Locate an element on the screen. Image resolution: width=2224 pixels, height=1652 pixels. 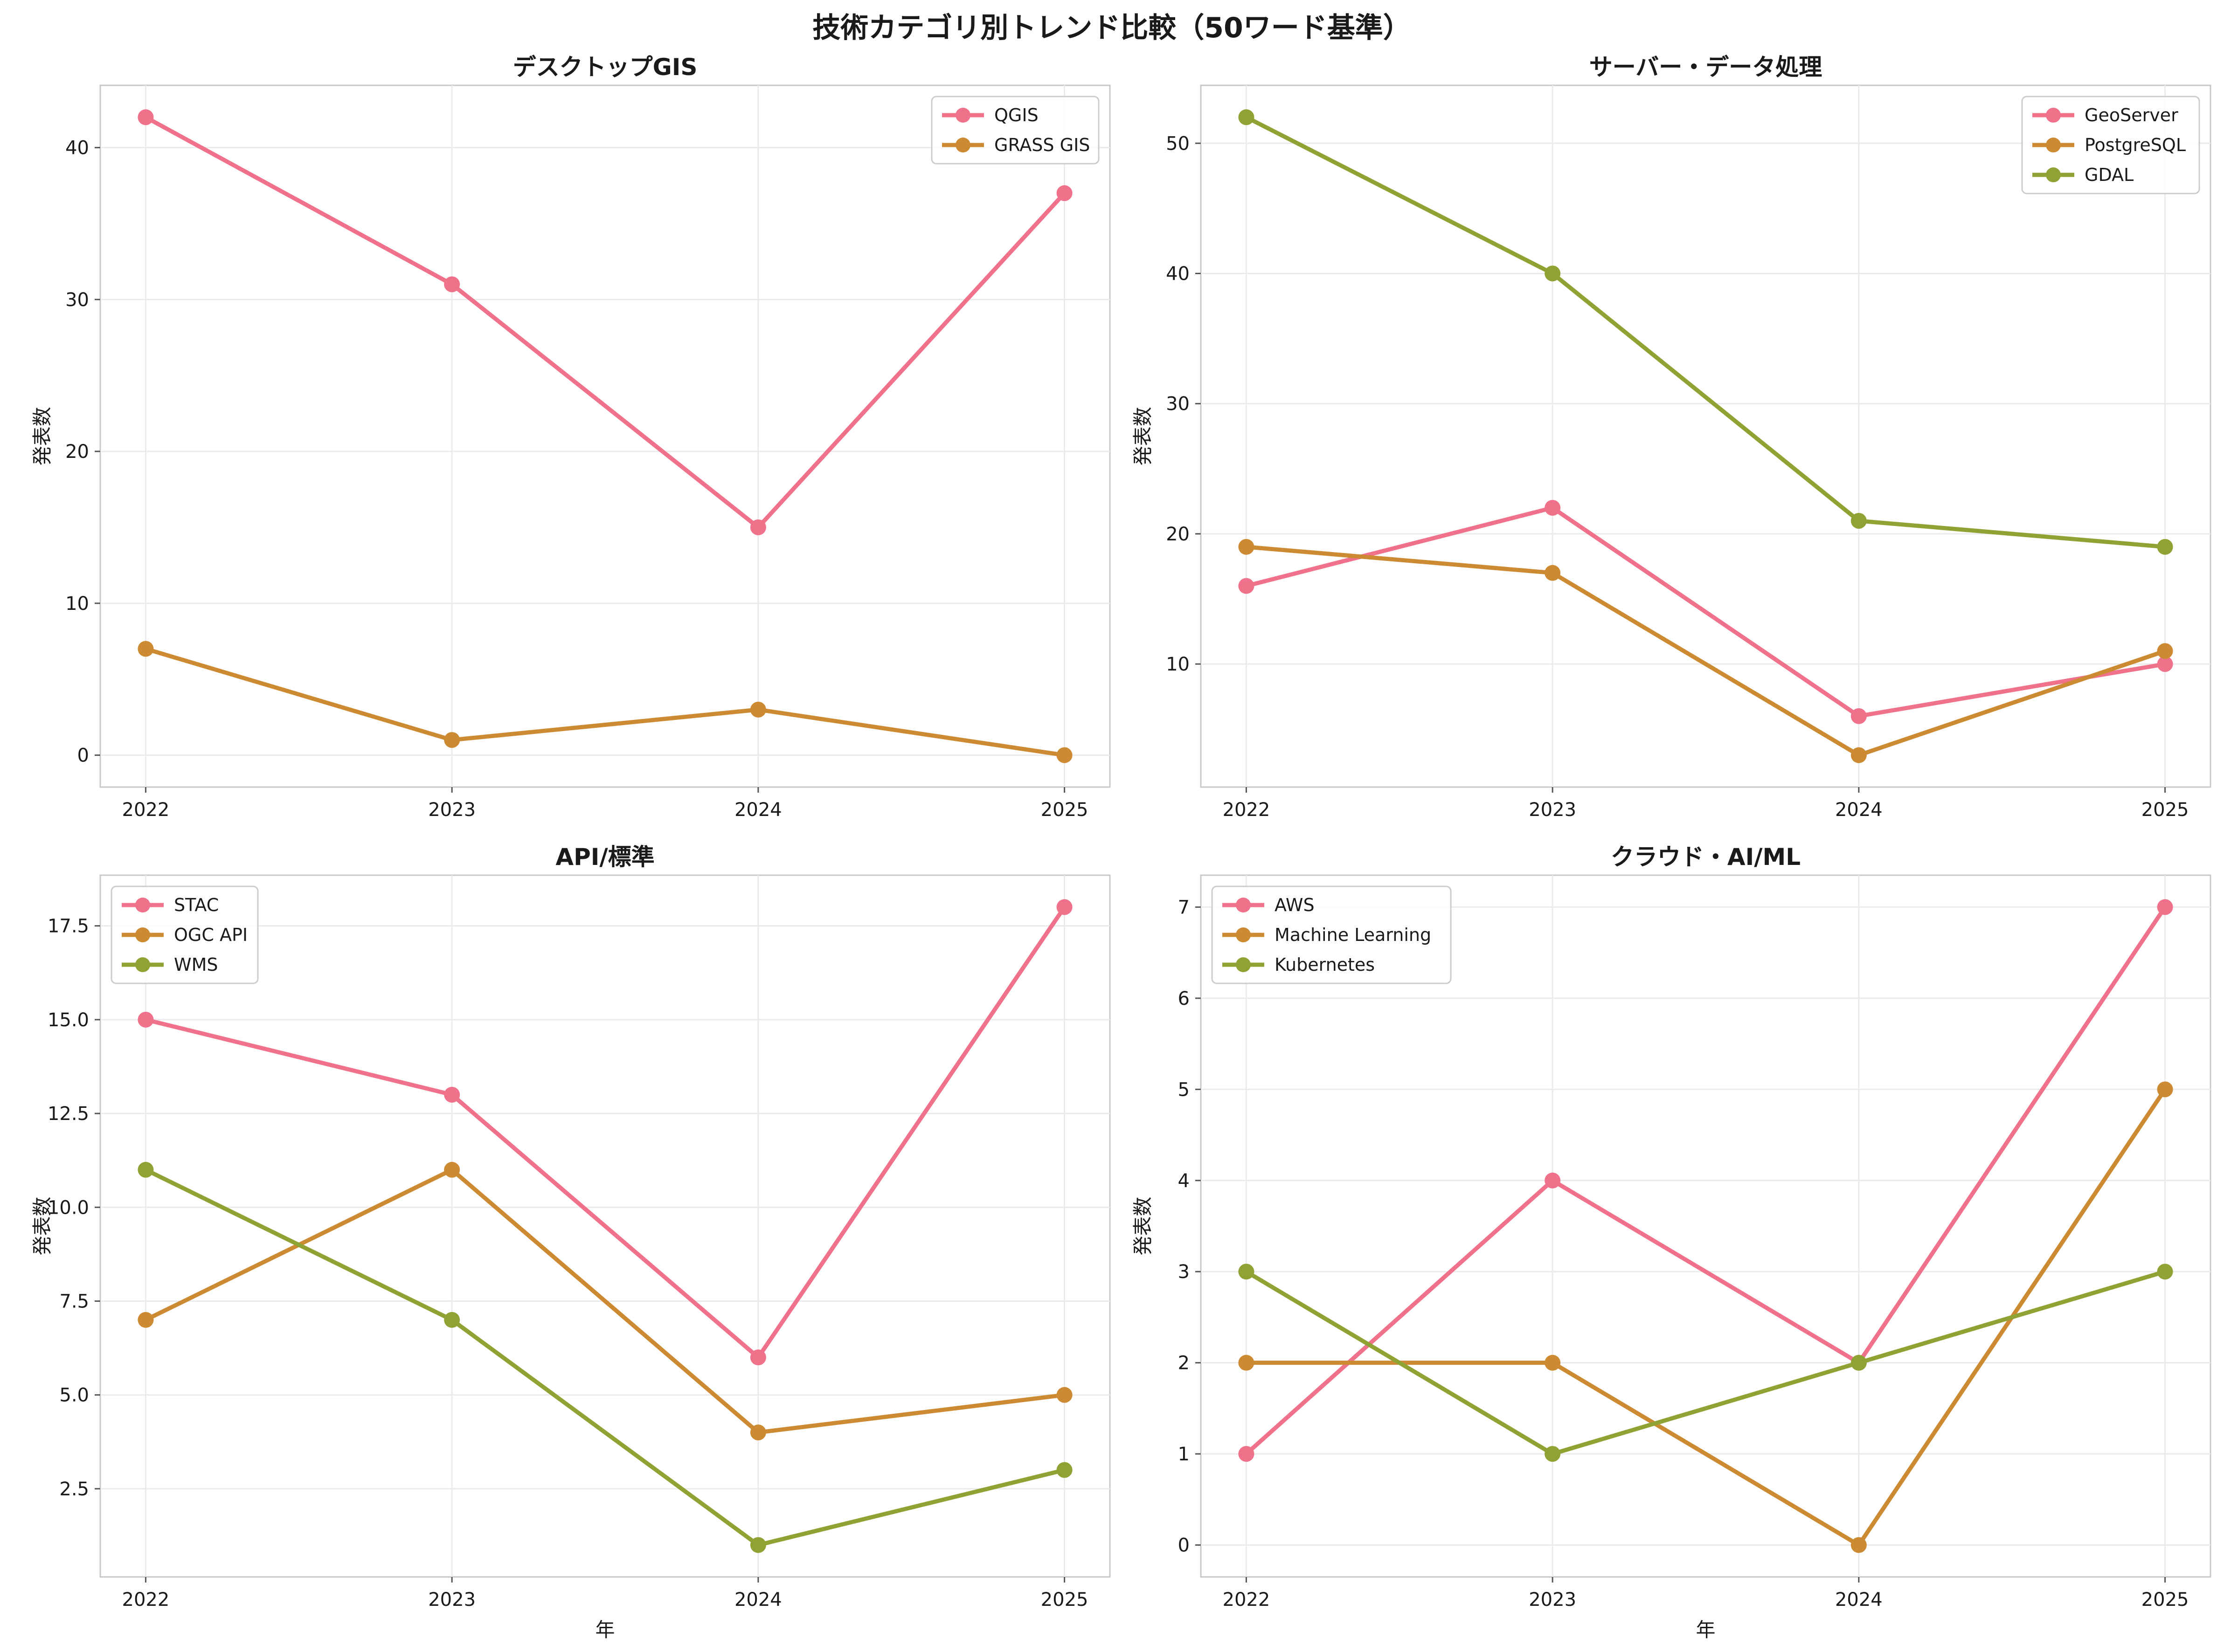
y-tick-label: 50 is located at coordinates (1178, 143).